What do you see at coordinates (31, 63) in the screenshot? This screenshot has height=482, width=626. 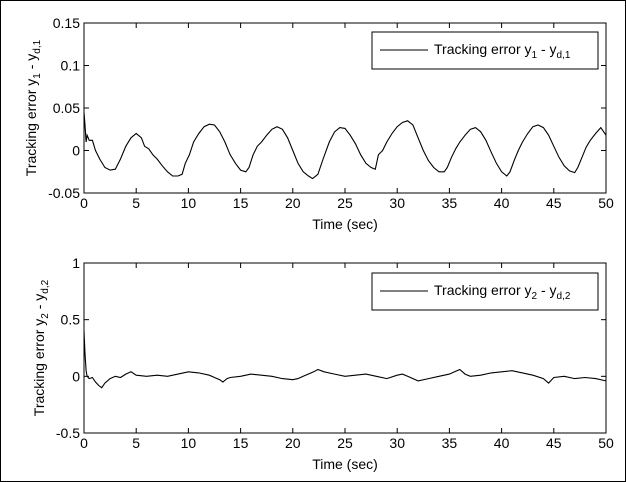 I see `top-y-label-mid: - y` at bounding box center [31, 63].